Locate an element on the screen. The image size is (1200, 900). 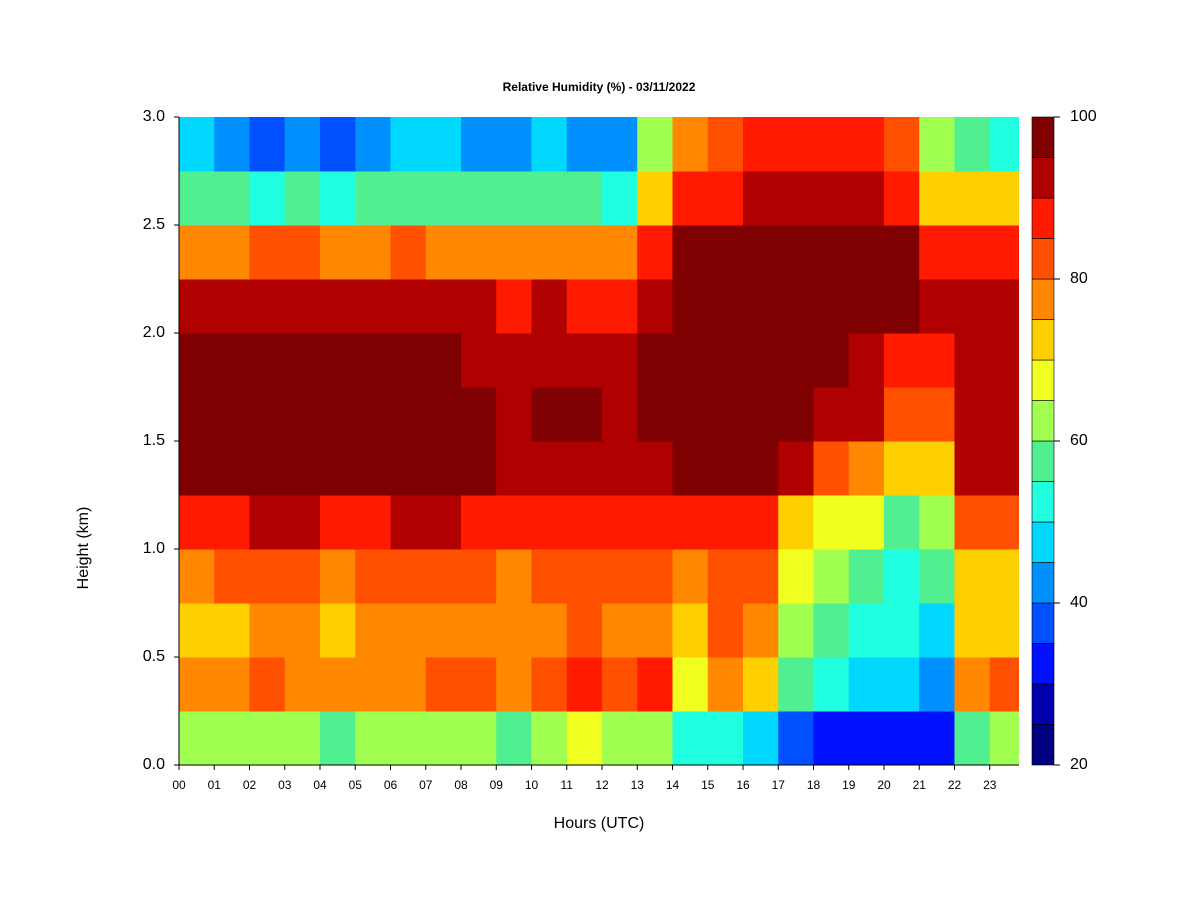
x-tick-label: 22 is located at coordinates (955, 785).